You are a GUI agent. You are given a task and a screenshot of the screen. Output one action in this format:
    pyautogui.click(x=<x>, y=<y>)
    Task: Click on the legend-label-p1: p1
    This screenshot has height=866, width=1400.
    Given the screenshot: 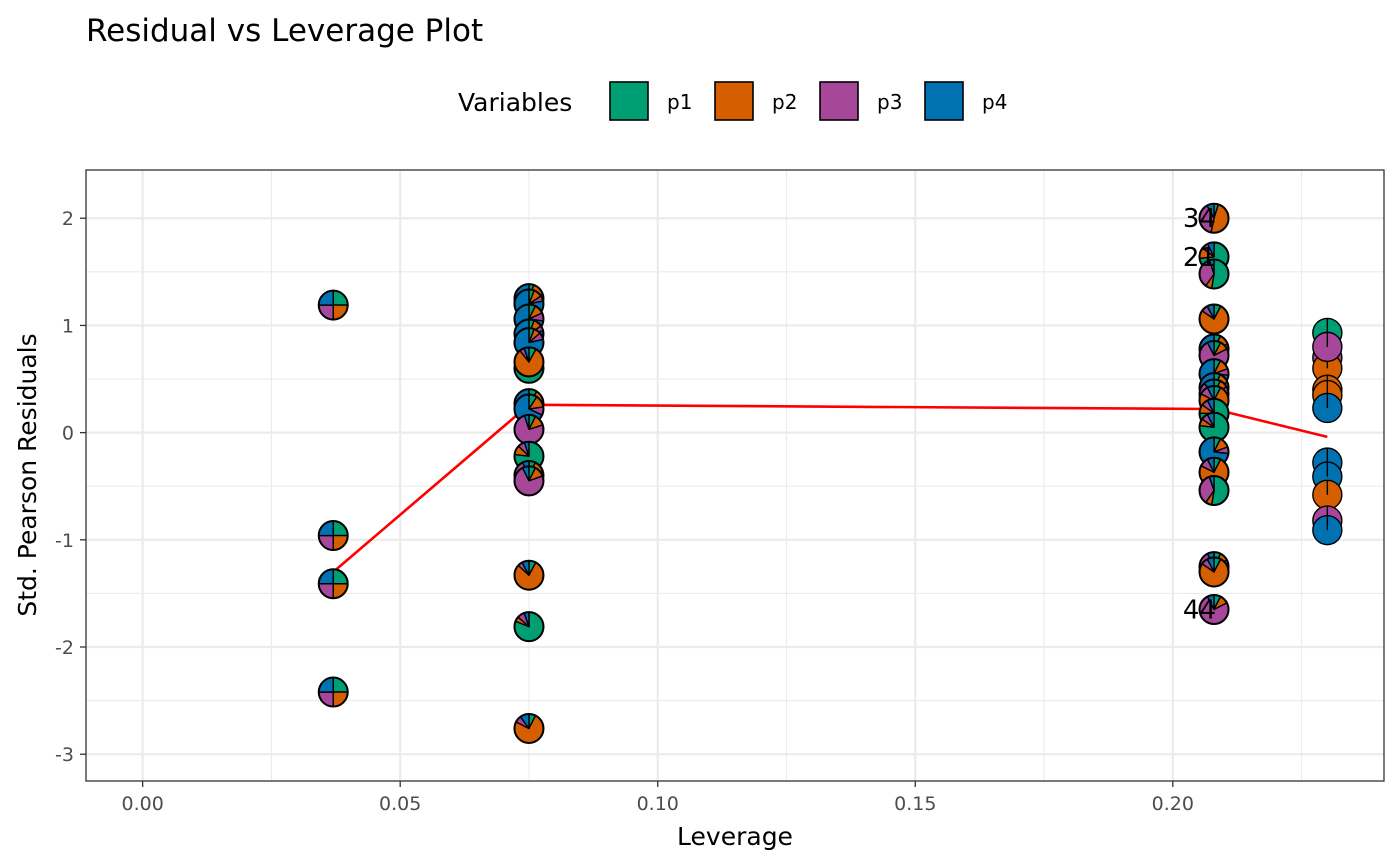 What is the action you would take?
    pyautogui.click(x=679, y=102)
    